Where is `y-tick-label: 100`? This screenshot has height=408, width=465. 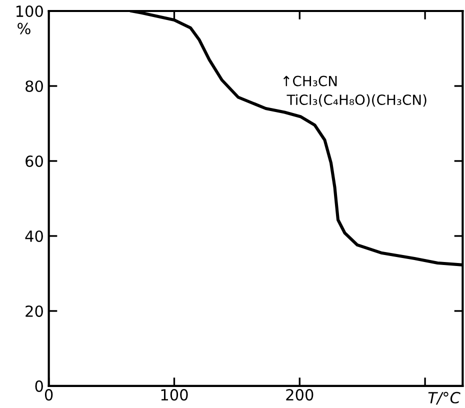 y-tick-label: 100 is located at coordinates (29, 11).